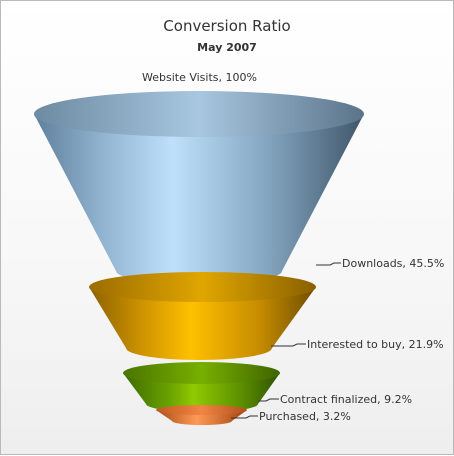 Image resolution: width=454 pixels, height=456 pixels. I want to click on funnel-segment-contract-finalized, so click(201, 387).